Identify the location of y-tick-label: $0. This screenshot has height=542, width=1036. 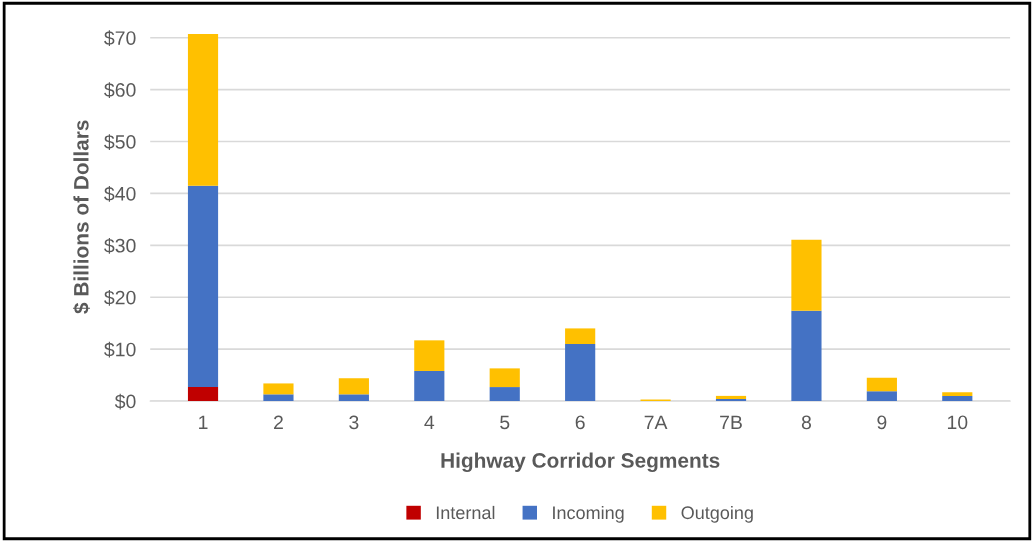
(125, 401).